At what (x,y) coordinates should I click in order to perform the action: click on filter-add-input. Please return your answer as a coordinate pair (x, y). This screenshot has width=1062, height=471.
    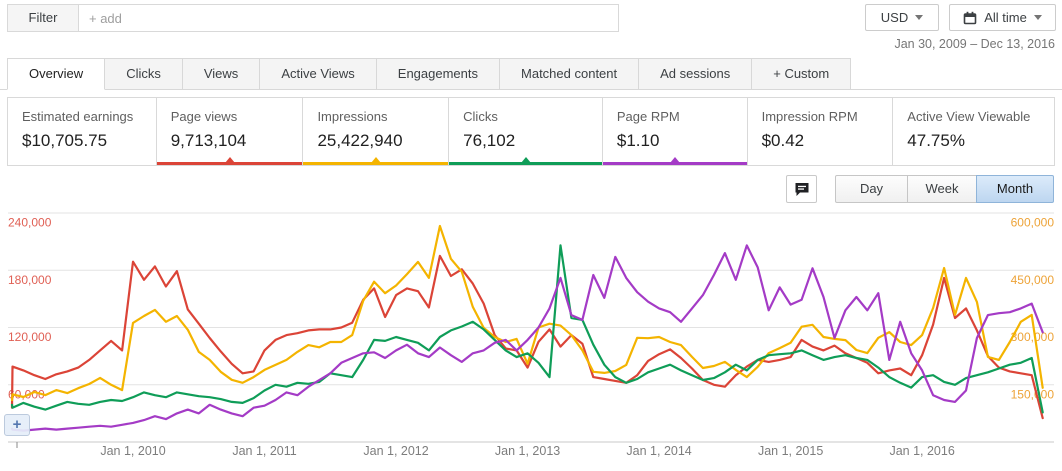
    Looking at the image, I should click on (348, 18).